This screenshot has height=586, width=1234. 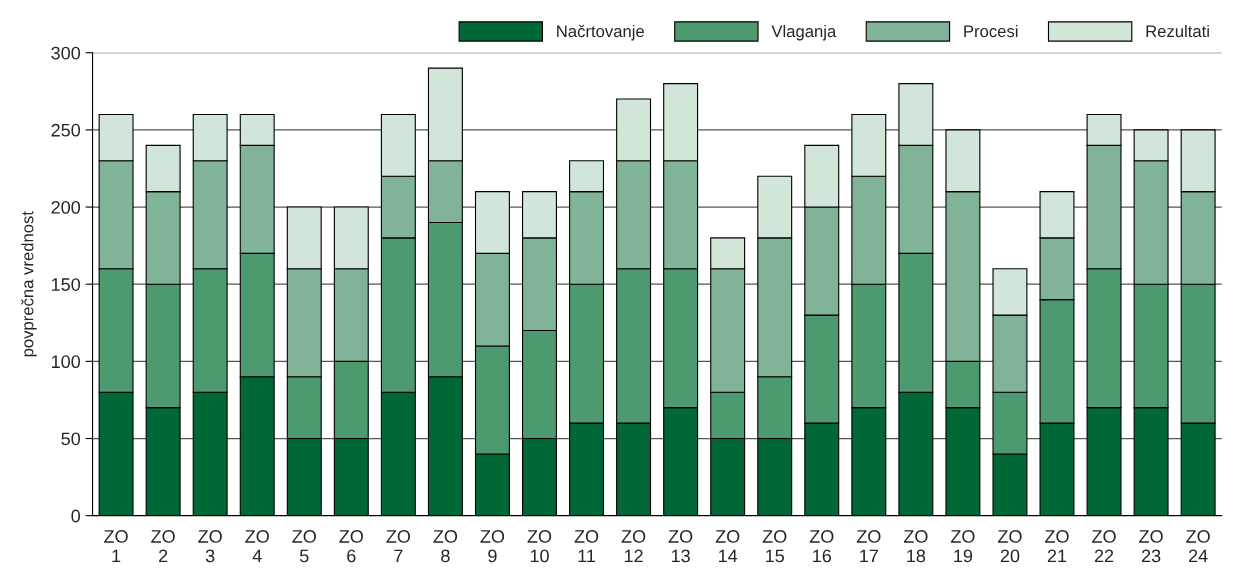 What do you see at coordinates (304, 546) in the screenshot?
I see `x-tick-label: ZO 5` at bounding box center [304, 546].